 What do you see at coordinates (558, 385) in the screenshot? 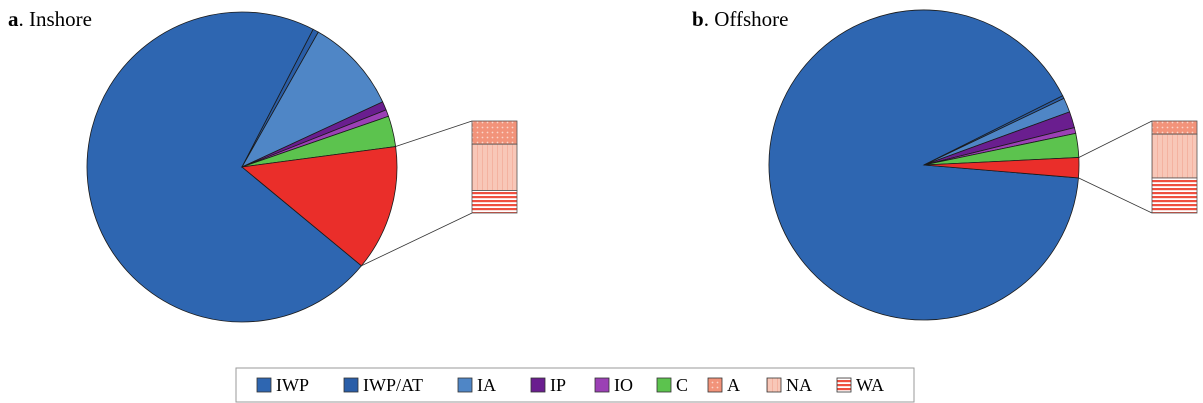
I see `legend-label-ip: IP` at bounding box center [558, 385].